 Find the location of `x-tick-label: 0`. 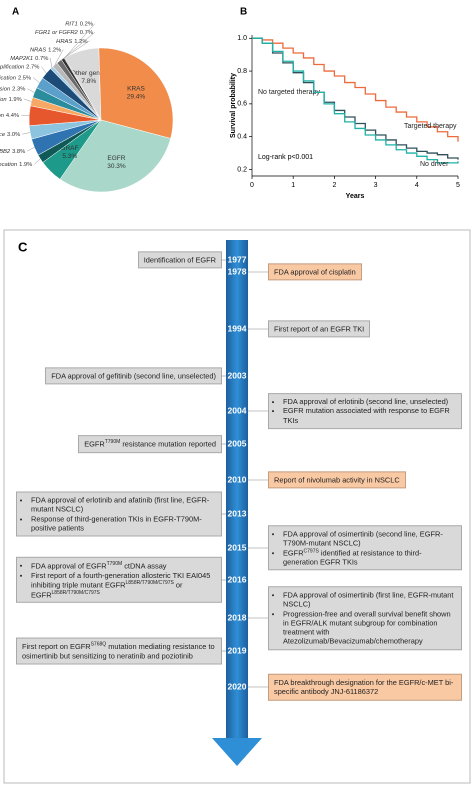

x-tick-label: 0 is located at coordinates (252, 185).